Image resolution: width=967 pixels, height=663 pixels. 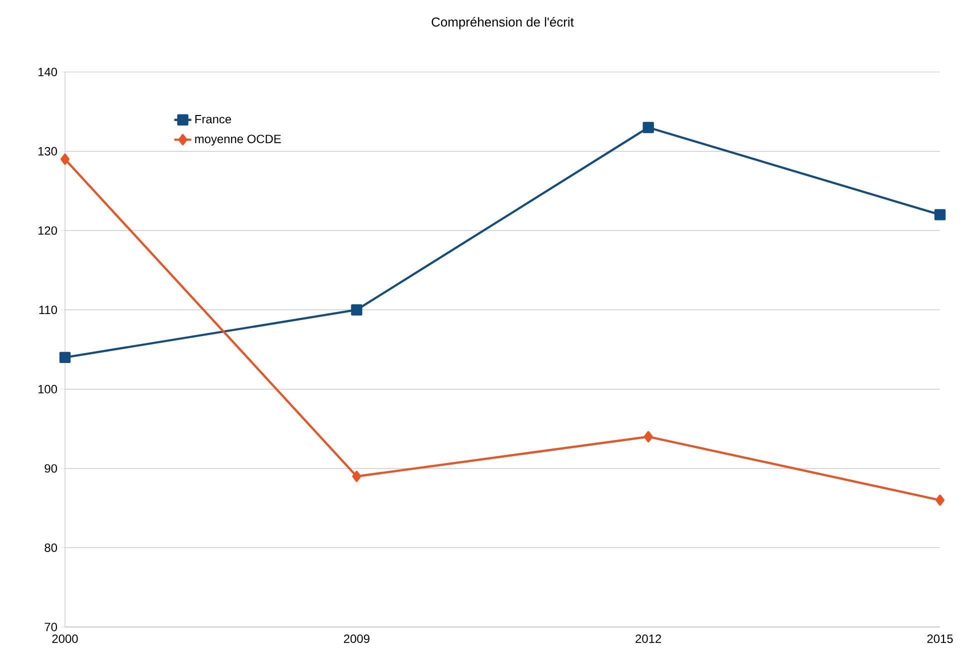 I want to click on x-tick-label: 2000, so click(x=65, y=638).